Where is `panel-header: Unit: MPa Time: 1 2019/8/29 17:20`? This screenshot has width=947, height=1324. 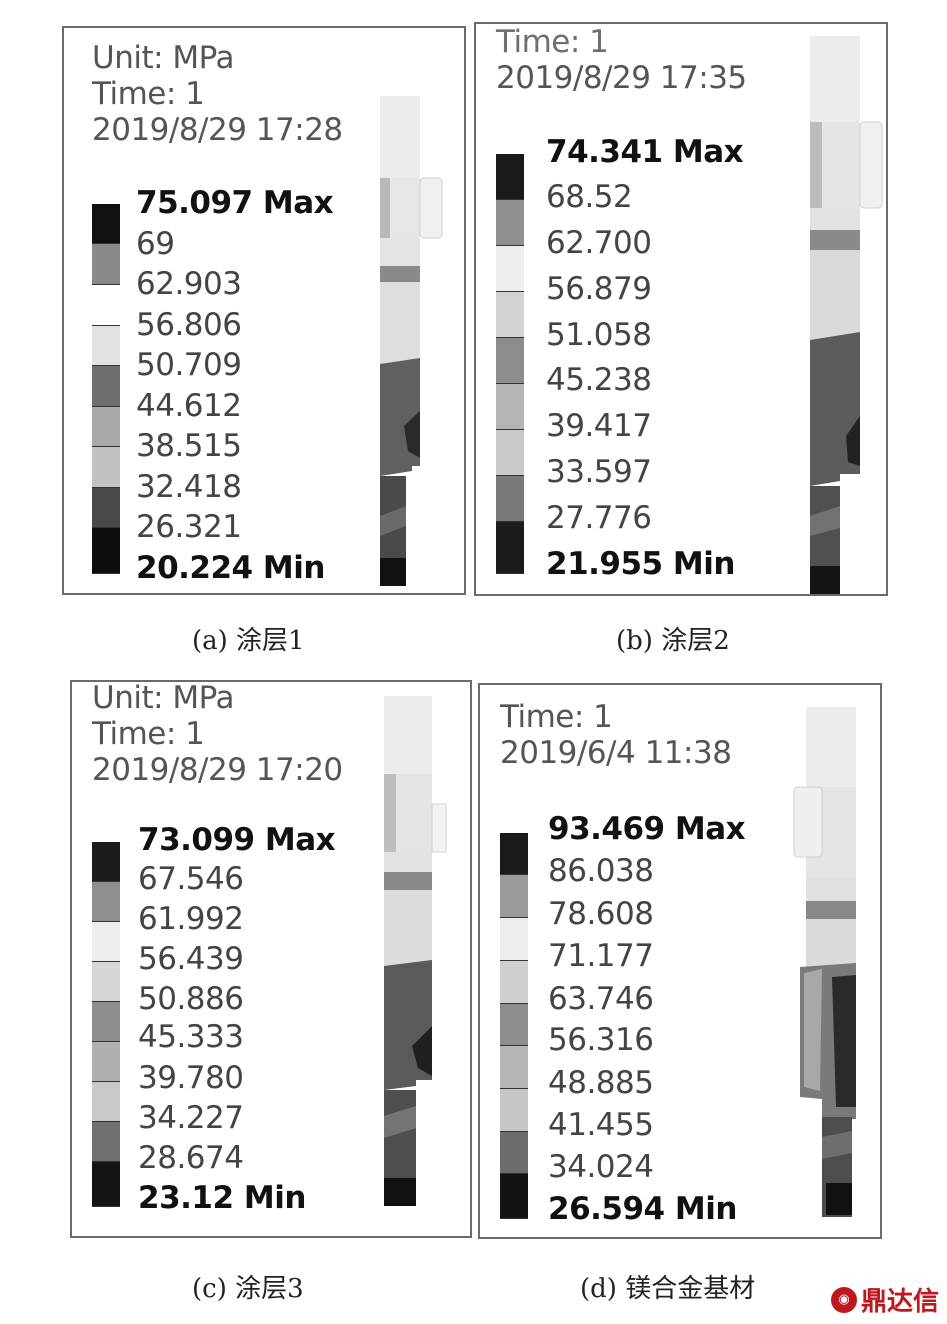 panel-header: Unit: MPa Time: 1 2019/8/29 17:20 is located at coordinates (217, 734).